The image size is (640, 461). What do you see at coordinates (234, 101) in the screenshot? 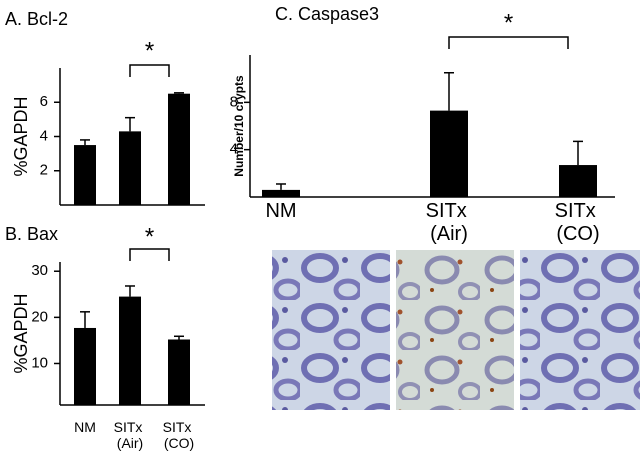
I see `y-tick-label: 8` at bounding box center [234, 101].